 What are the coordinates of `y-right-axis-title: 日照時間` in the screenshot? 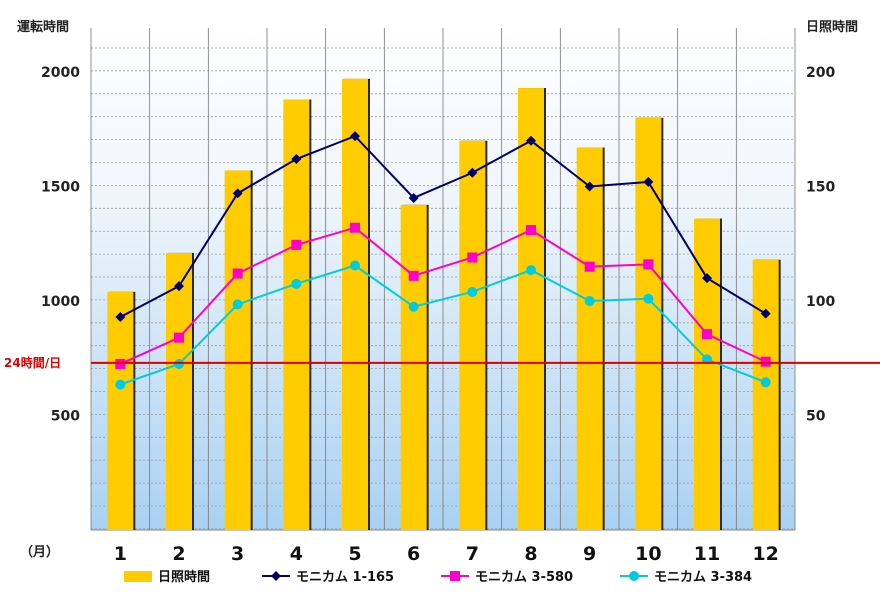 It's located at (832, 27).